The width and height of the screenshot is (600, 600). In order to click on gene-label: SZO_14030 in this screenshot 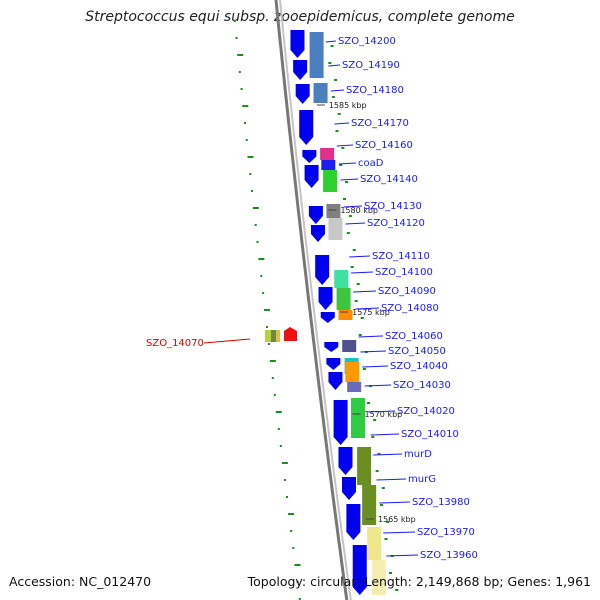, I will do `click(422, 385)`.